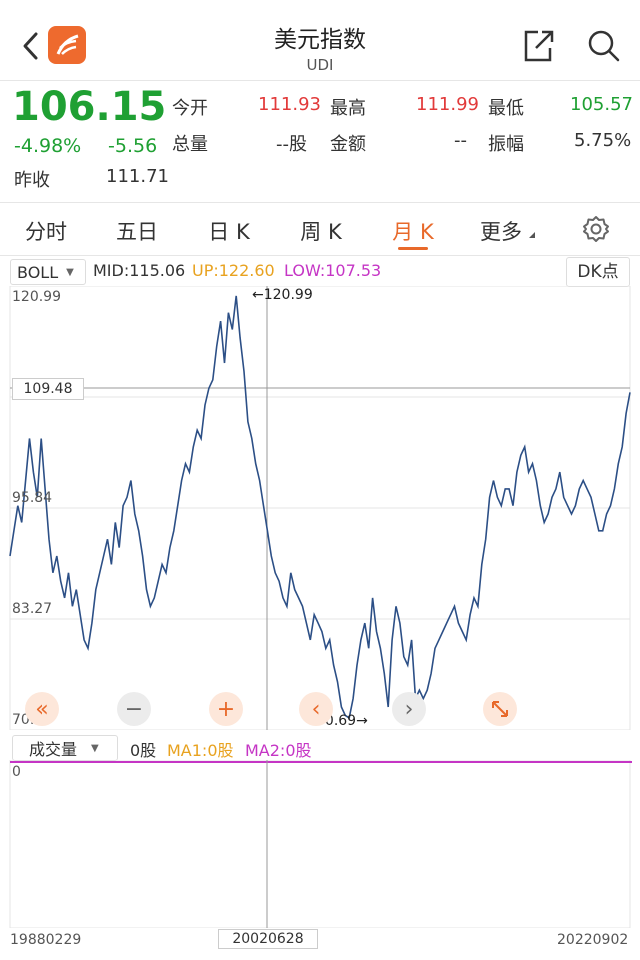 This screenshot has width=640, height=960. I want to click on settings-gear-icon, so click(596, 229).